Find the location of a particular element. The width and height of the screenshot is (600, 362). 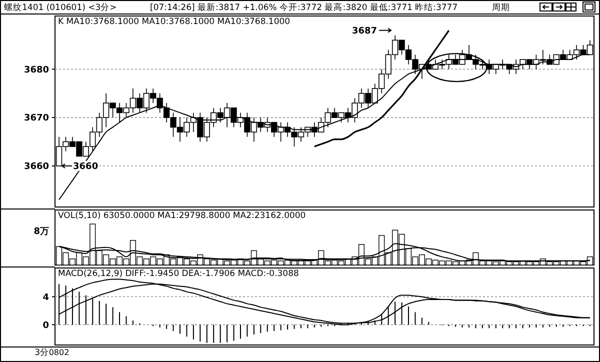

text: 3分 is located at coordinates (41, 352).